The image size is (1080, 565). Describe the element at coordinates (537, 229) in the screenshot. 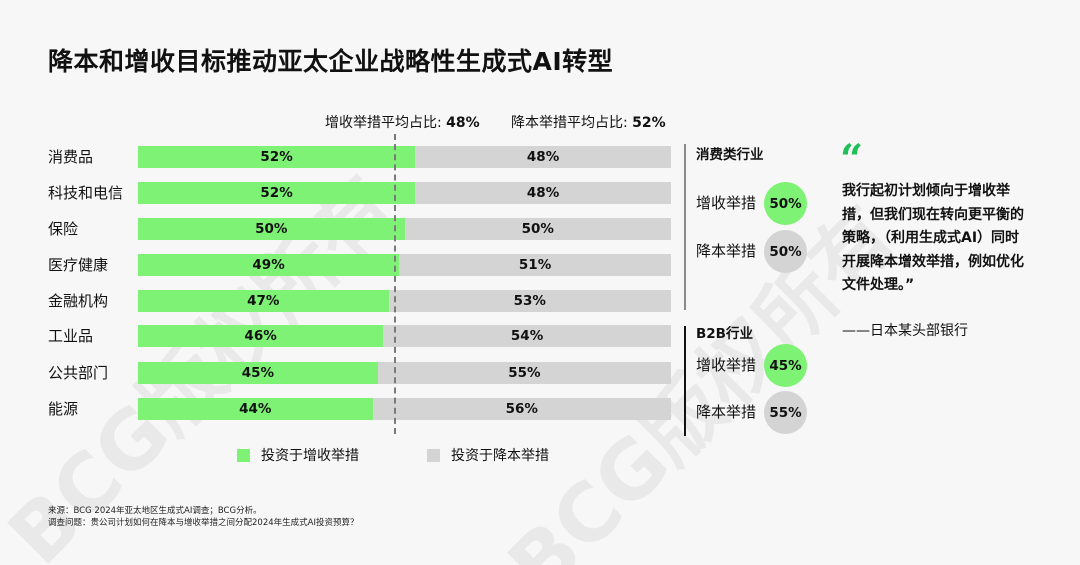

I see `cost-bar: 50%` at that location.